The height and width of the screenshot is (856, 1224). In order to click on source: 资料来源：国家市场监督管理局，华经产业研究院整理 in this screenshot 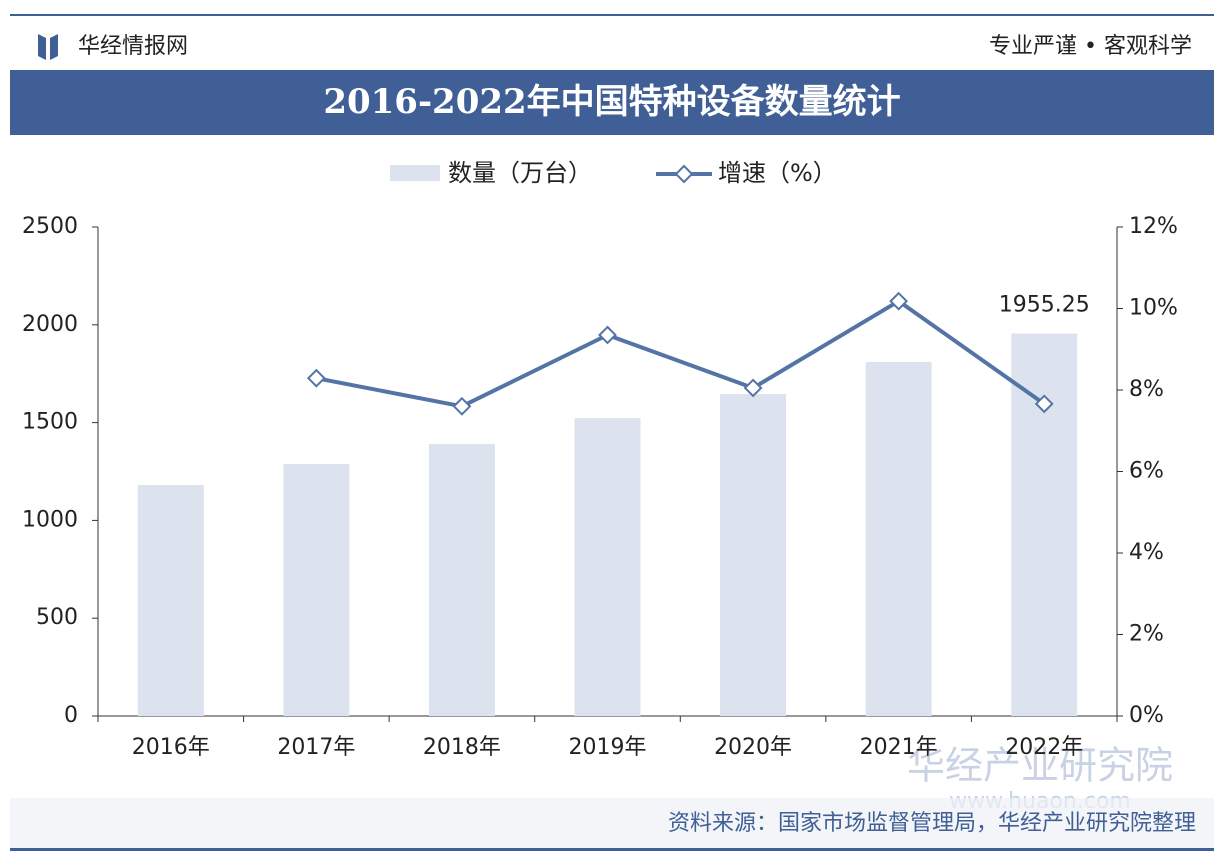, I will do `click(932, 823)`.